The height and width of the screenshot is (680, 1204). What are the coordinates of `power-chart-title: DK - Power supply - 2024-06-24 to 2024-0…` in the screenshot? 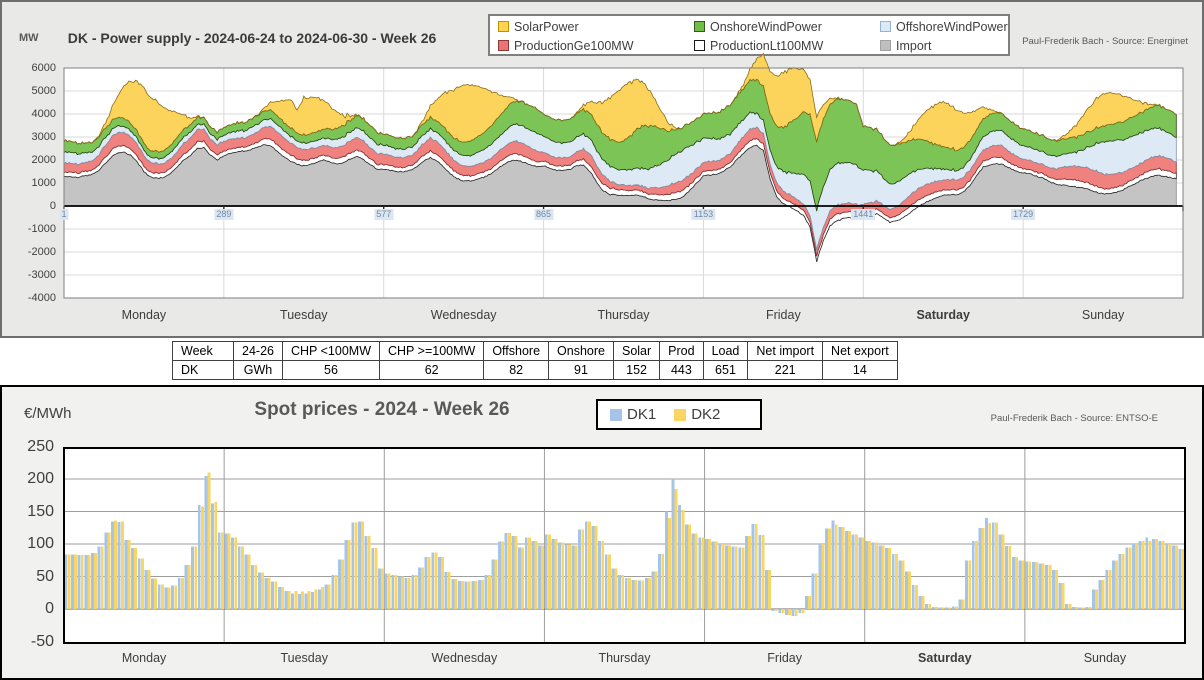 It's located at (252, 38).